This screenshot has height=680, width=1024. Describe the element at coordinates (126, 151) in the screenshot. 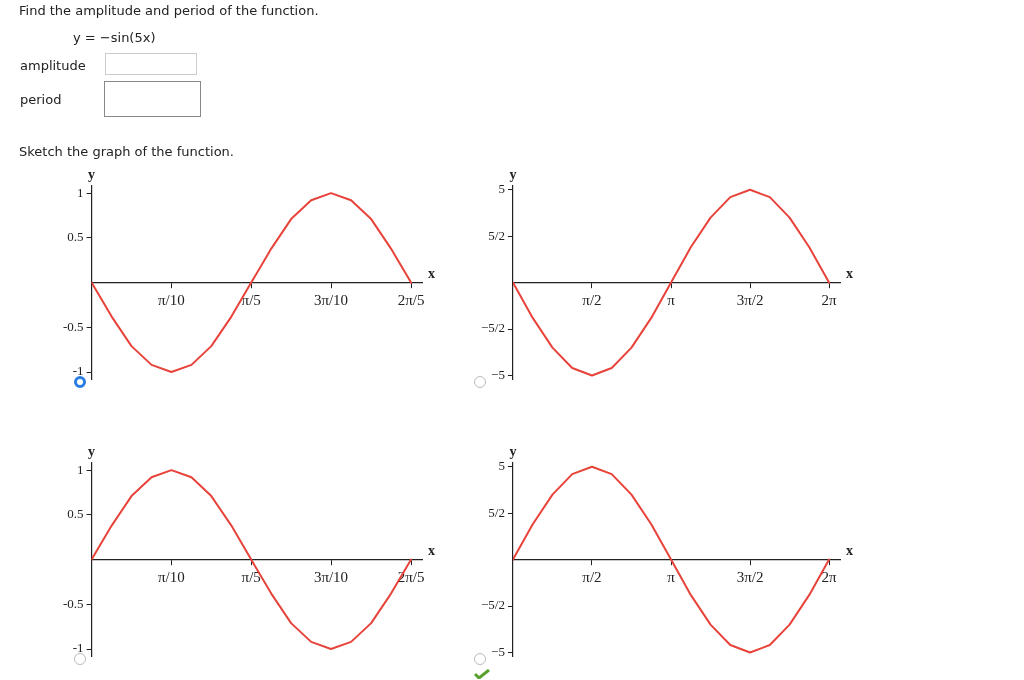

I see `text: Sketch the graph of the function.` at that location.